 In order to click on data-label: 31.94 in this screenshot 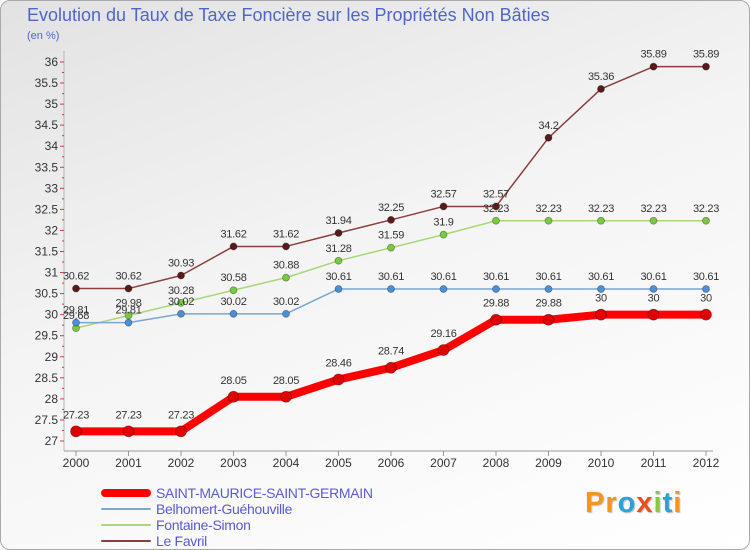, I will do `click(338, 221)`.